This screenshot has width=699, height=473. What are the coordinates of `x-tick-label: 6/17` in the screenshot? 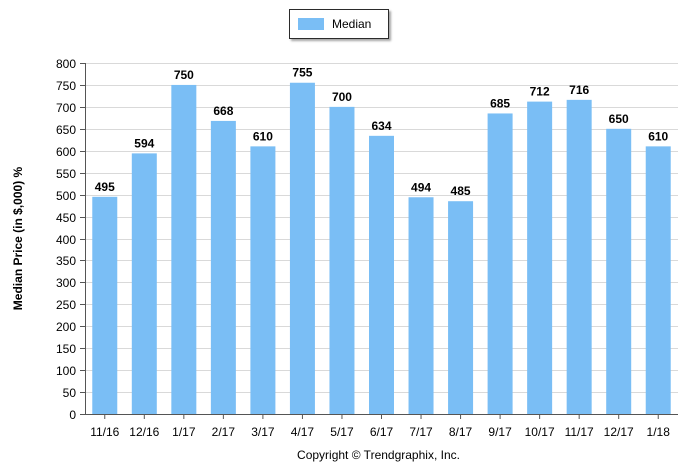 It's located at (382, 432).